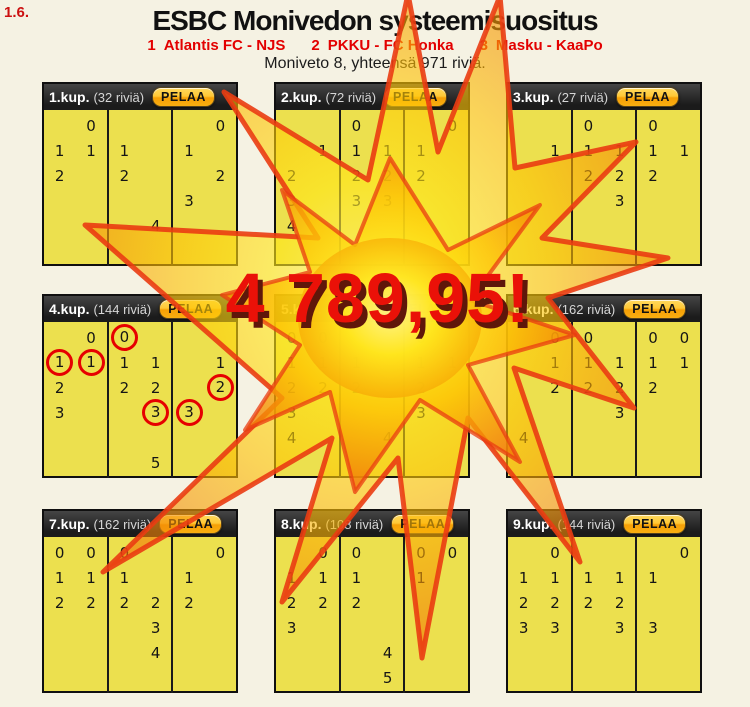  Describe the element at coordinates (124, 615) in the screenshot. I see `home-score-column: 0 1 2` at that location.